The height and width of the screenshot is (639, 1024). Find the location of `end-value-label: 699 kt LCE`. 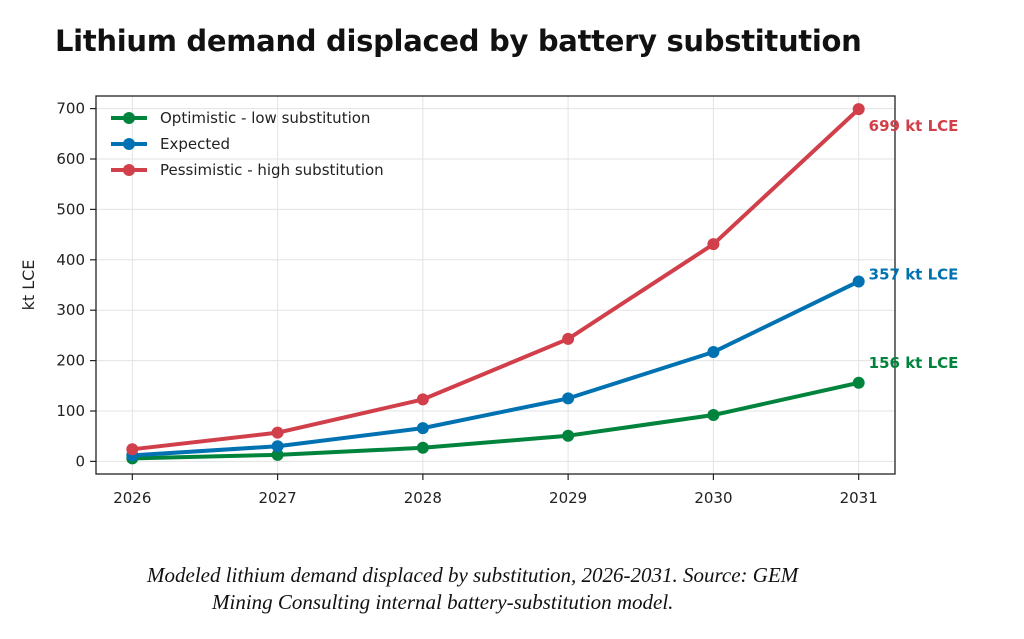

end-value-label: 699 kt LCE is located at coordinates (914, 126).